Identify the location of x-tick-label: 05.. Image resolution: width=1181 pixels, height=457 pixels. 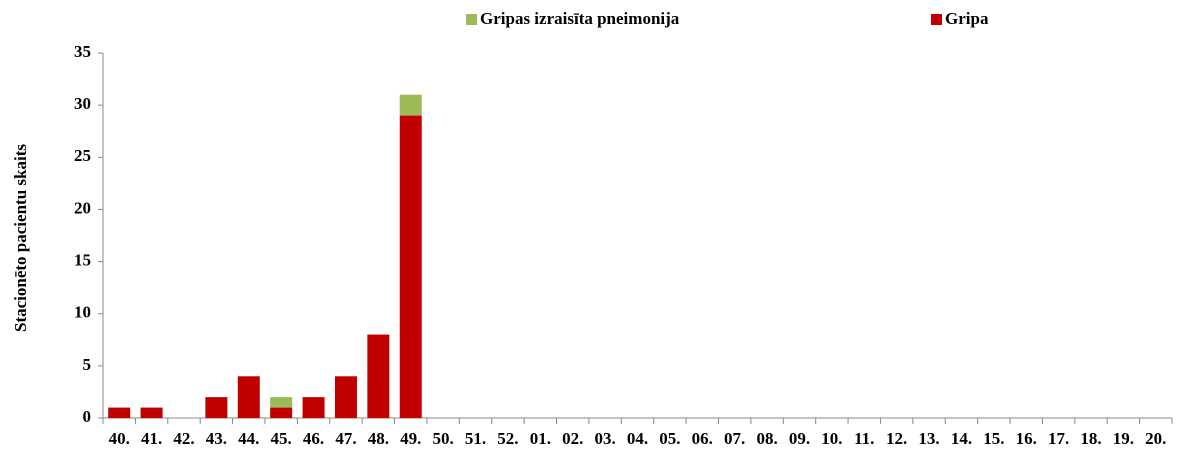
(669, 438).